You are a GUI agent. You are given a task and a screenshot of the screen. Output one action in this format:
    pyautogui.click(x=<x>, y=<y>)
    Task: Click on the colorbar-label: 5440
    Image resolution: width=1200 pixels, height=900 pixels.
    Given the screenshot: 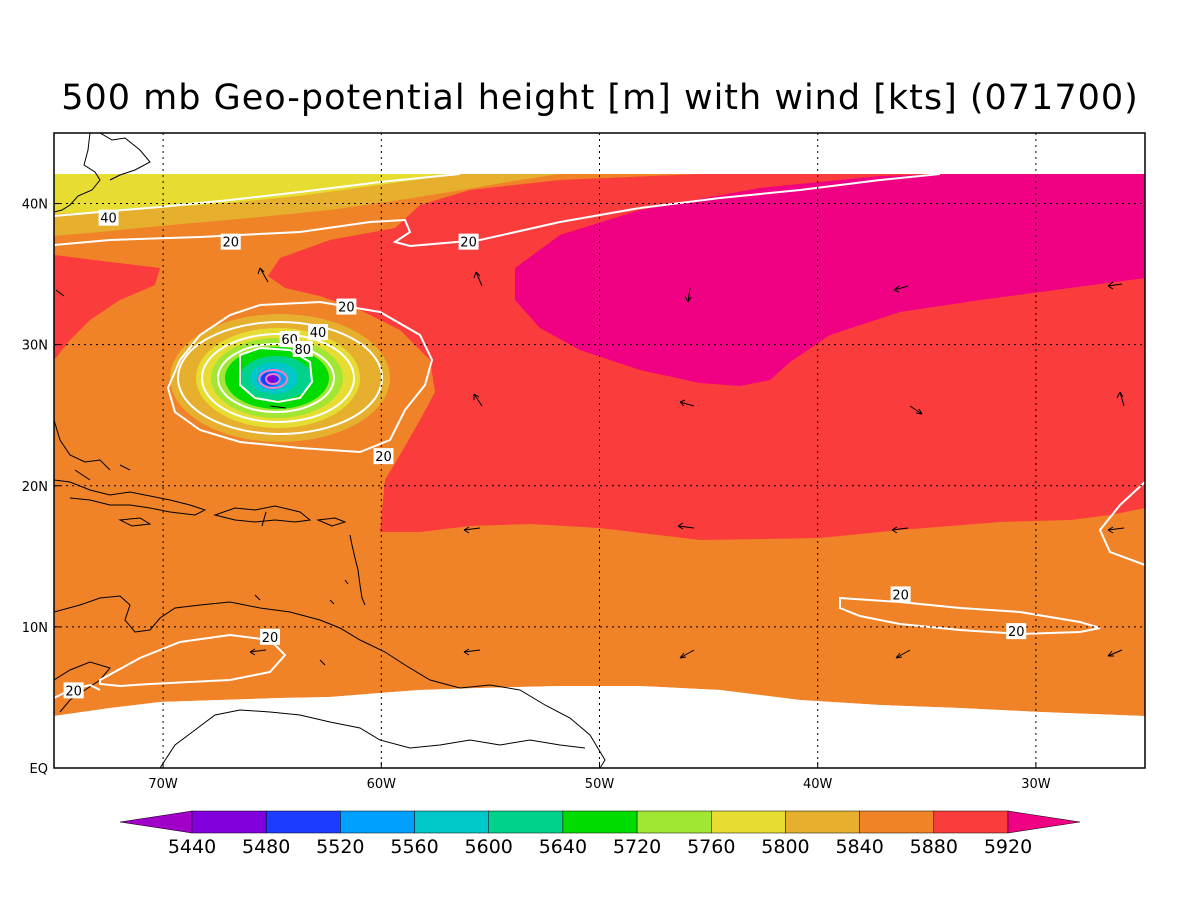 What is the action you would take?
    pyautogui.click(x=192, y=847)
    